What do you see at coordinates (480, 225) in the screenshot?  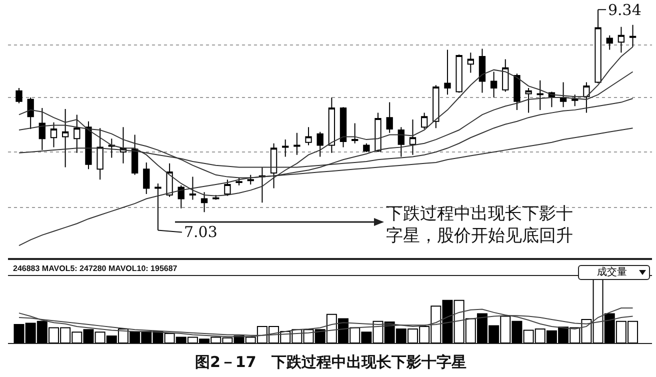 I see `annotation: 下跌过程中出现长下影十字星，股价开始见底回升` at bounding box center [480, 225].